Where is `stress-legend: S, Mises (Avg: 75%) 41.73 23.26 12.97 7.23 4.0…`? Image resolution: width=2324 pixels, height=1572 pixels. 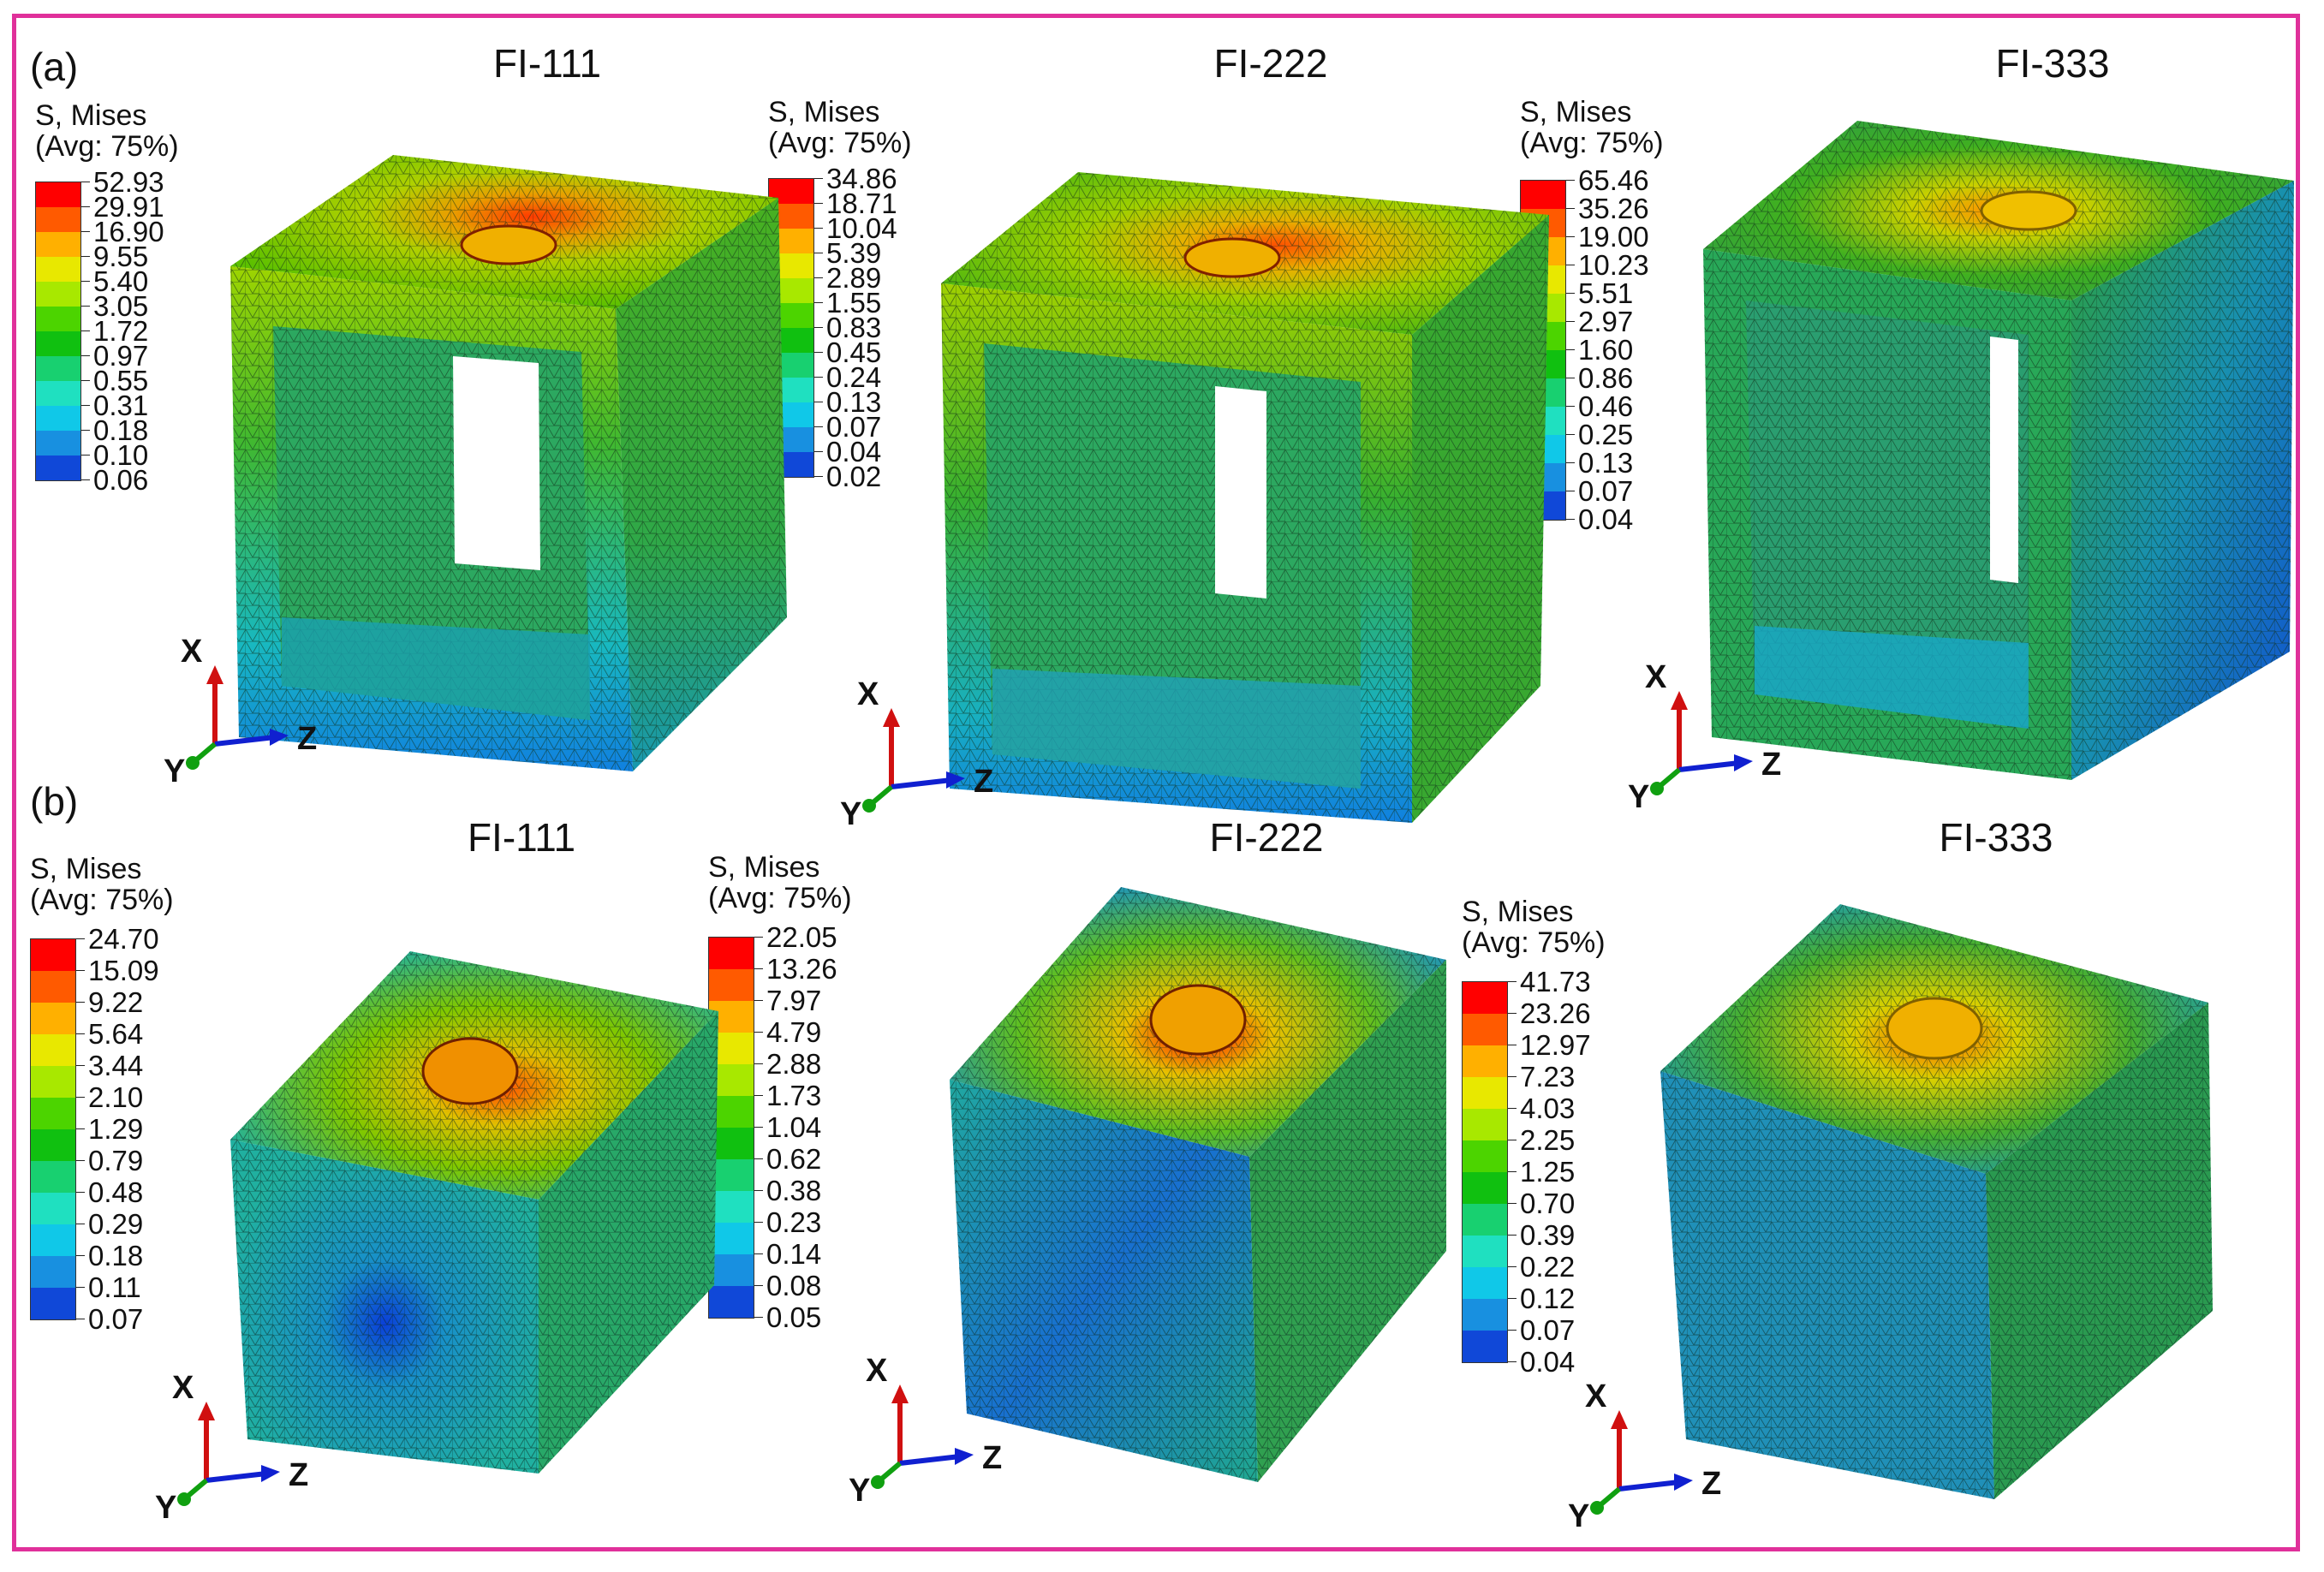 stress-legend: S, Mises (Avg: 75%) 41.73 23.26 12.97 7.23 4.0… is located at coordinates (1534, 1136).